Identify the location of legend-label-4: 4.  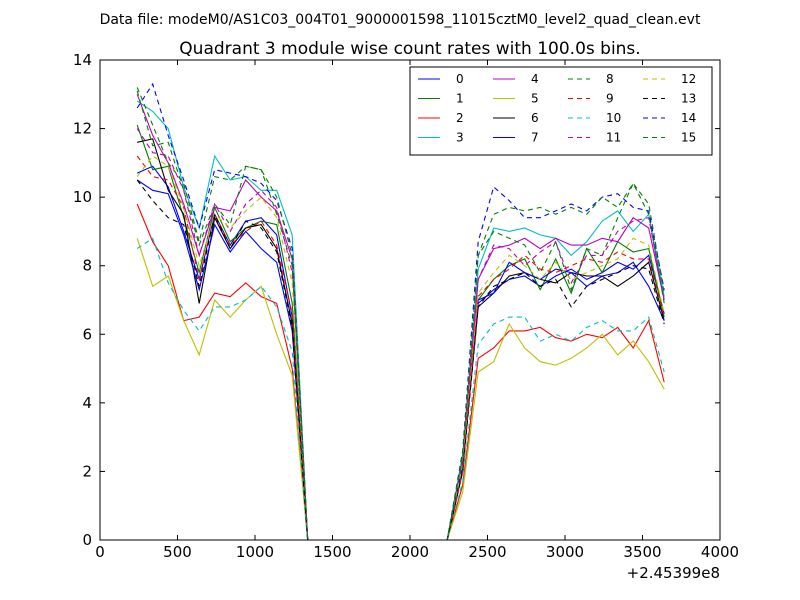
(535, 79).